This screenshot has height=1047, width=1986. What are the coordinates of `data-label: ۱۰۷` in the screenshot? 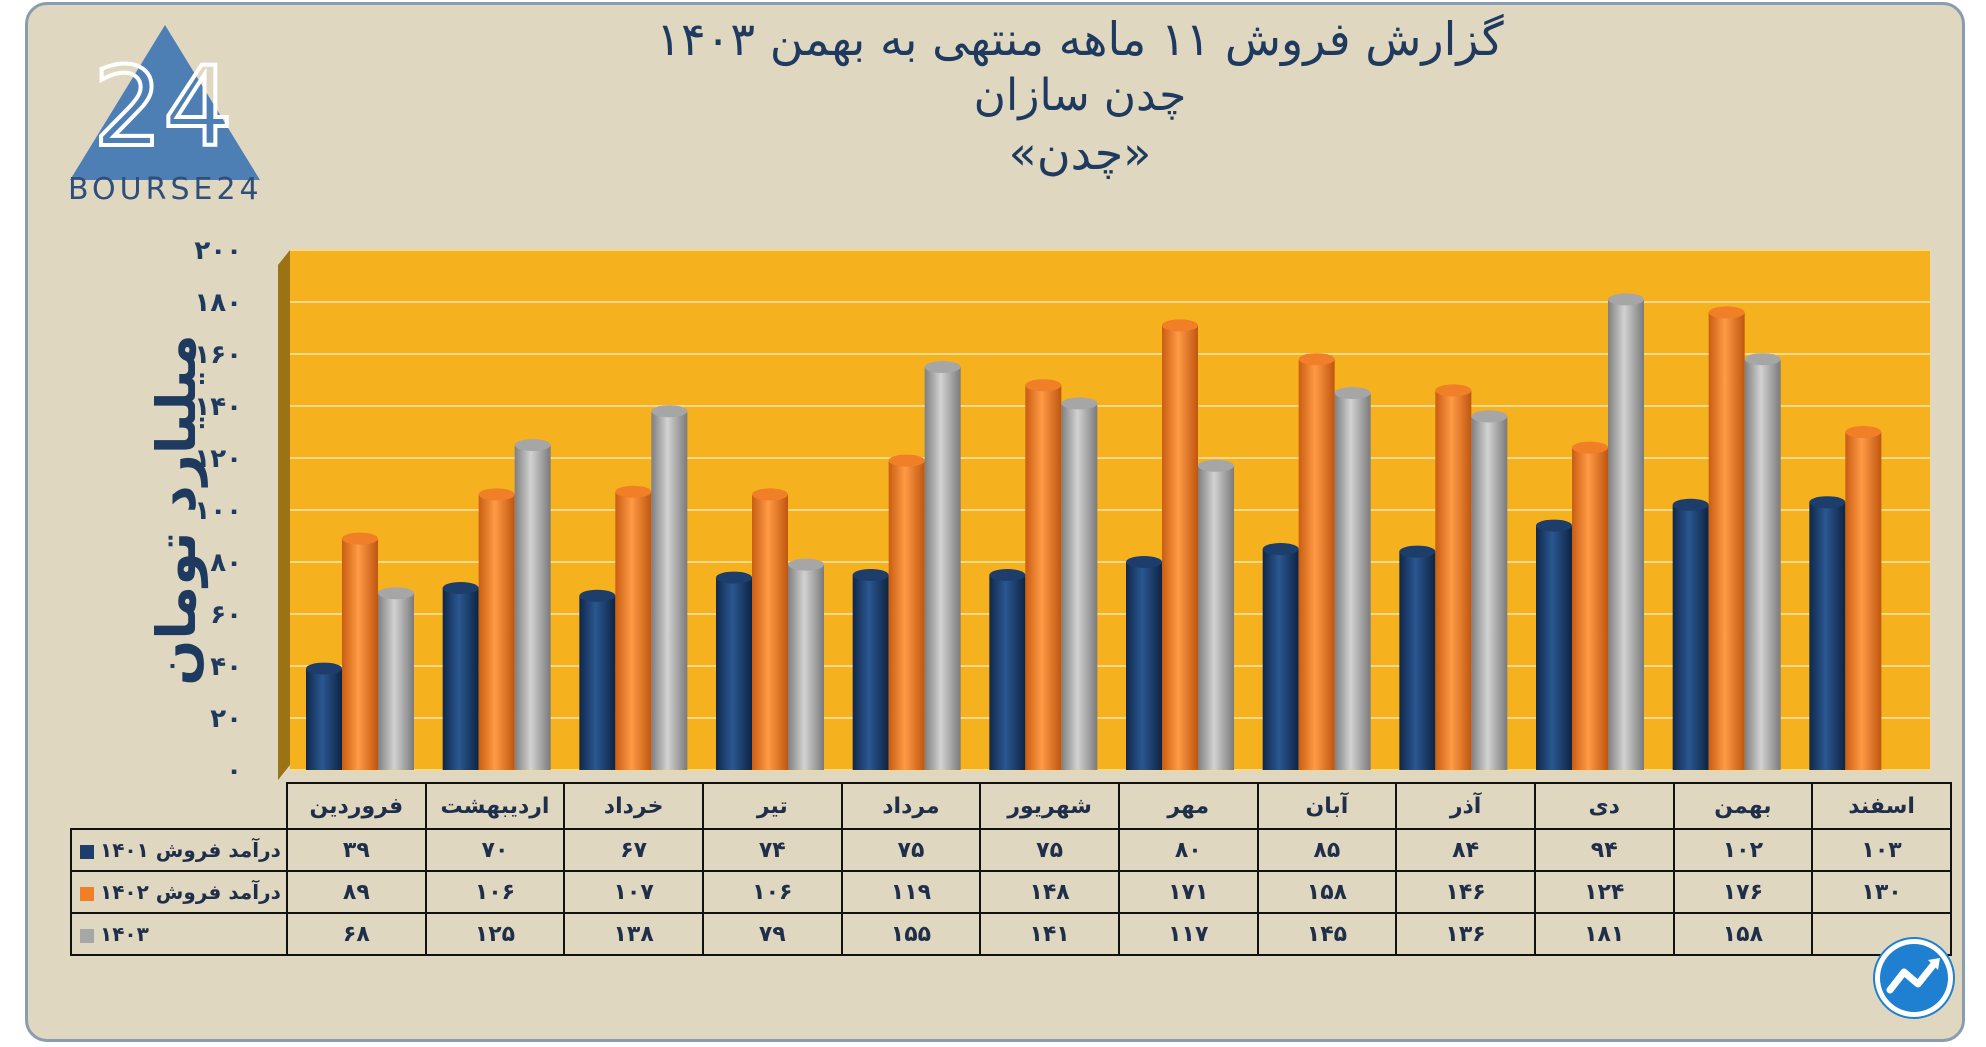 It's located at (633, 892).